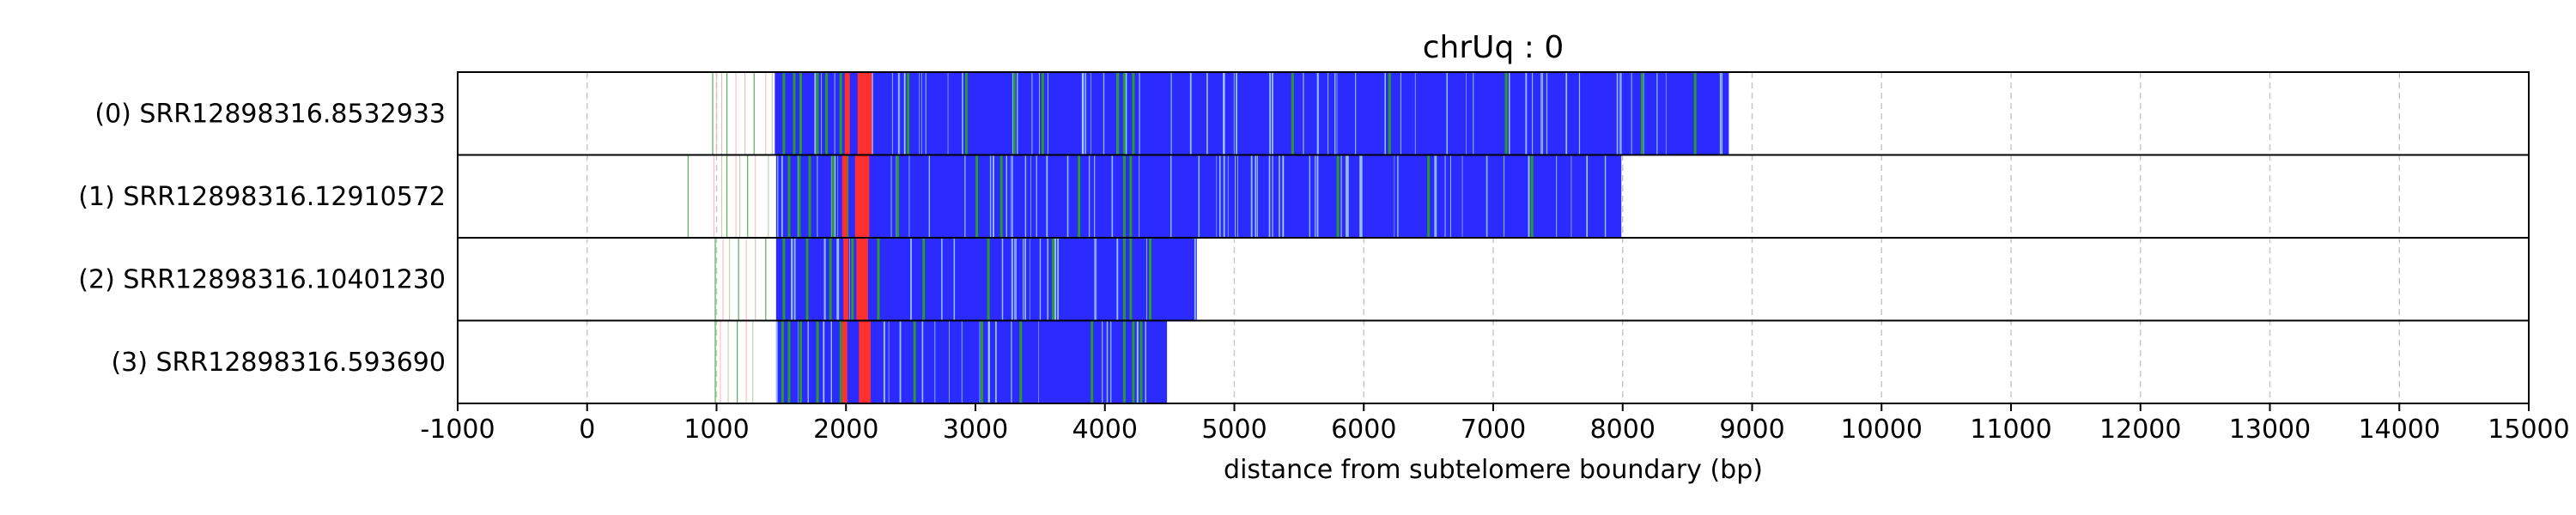 This screenshot has width=2576, height=515. I want to click on x-tick-label: -1000, so click(457, 430).